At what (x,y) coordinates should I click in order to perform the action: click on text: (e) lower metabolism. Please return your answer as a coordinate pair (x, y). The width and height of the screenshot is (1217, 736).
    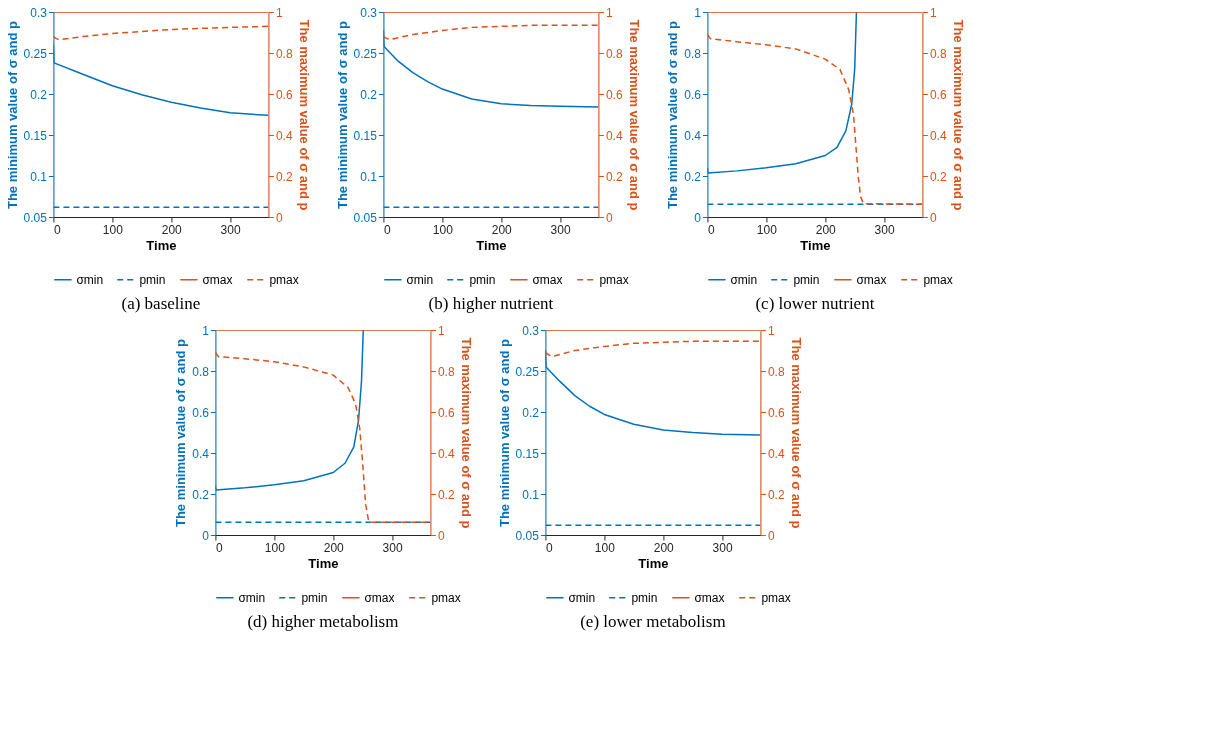
    Looking at the image, I should click on (653, 621).